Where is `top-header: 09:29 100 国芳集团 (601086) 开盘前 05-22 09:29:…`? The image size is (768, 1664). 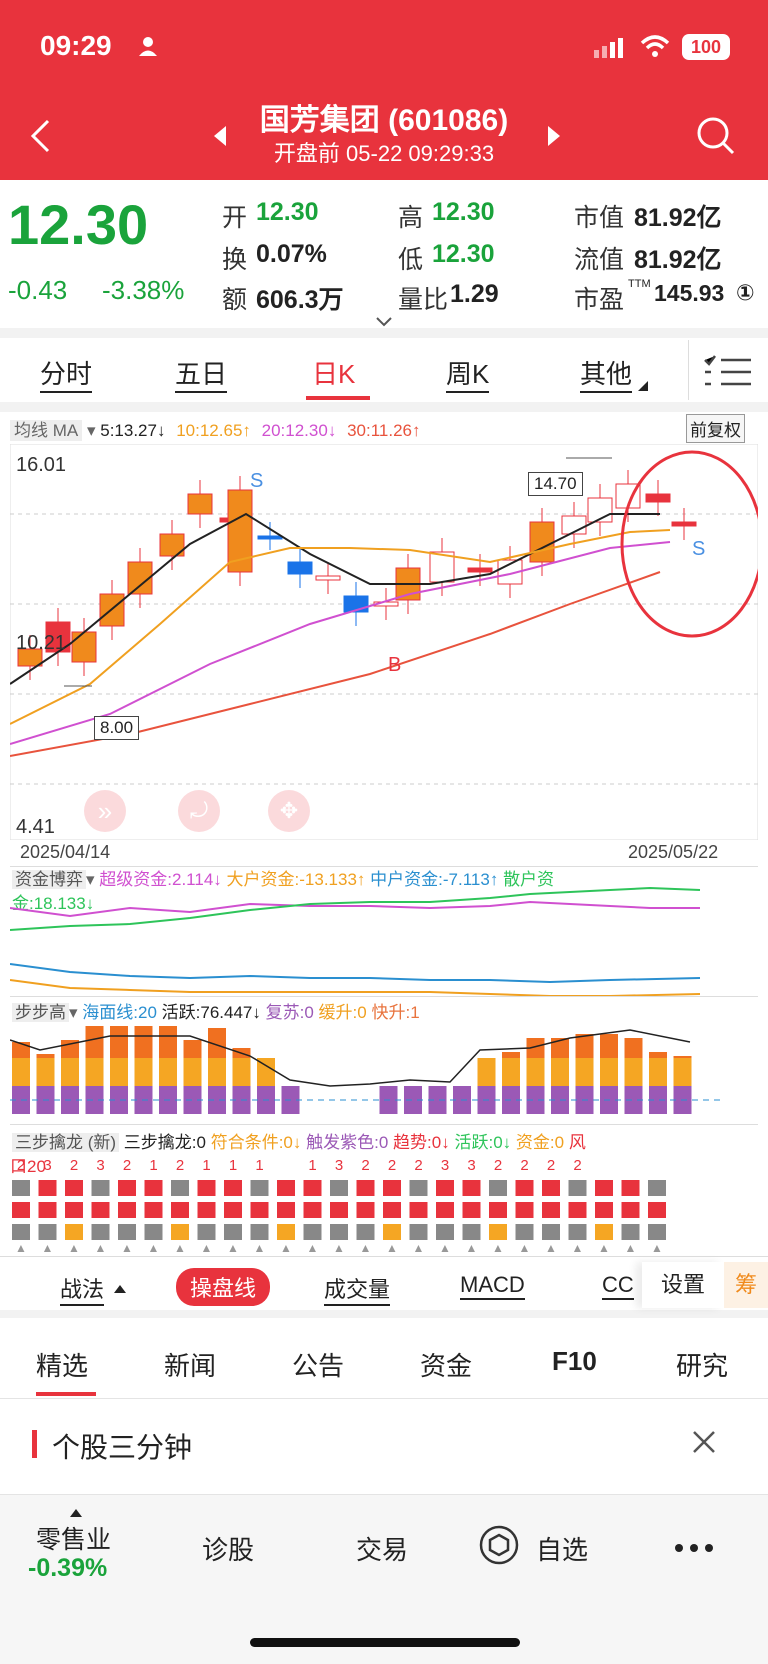
top-header: 09:29 100 国芳集团 (601086) 开盘前 05-22 09:29:… is located at coordinates (384, 90).